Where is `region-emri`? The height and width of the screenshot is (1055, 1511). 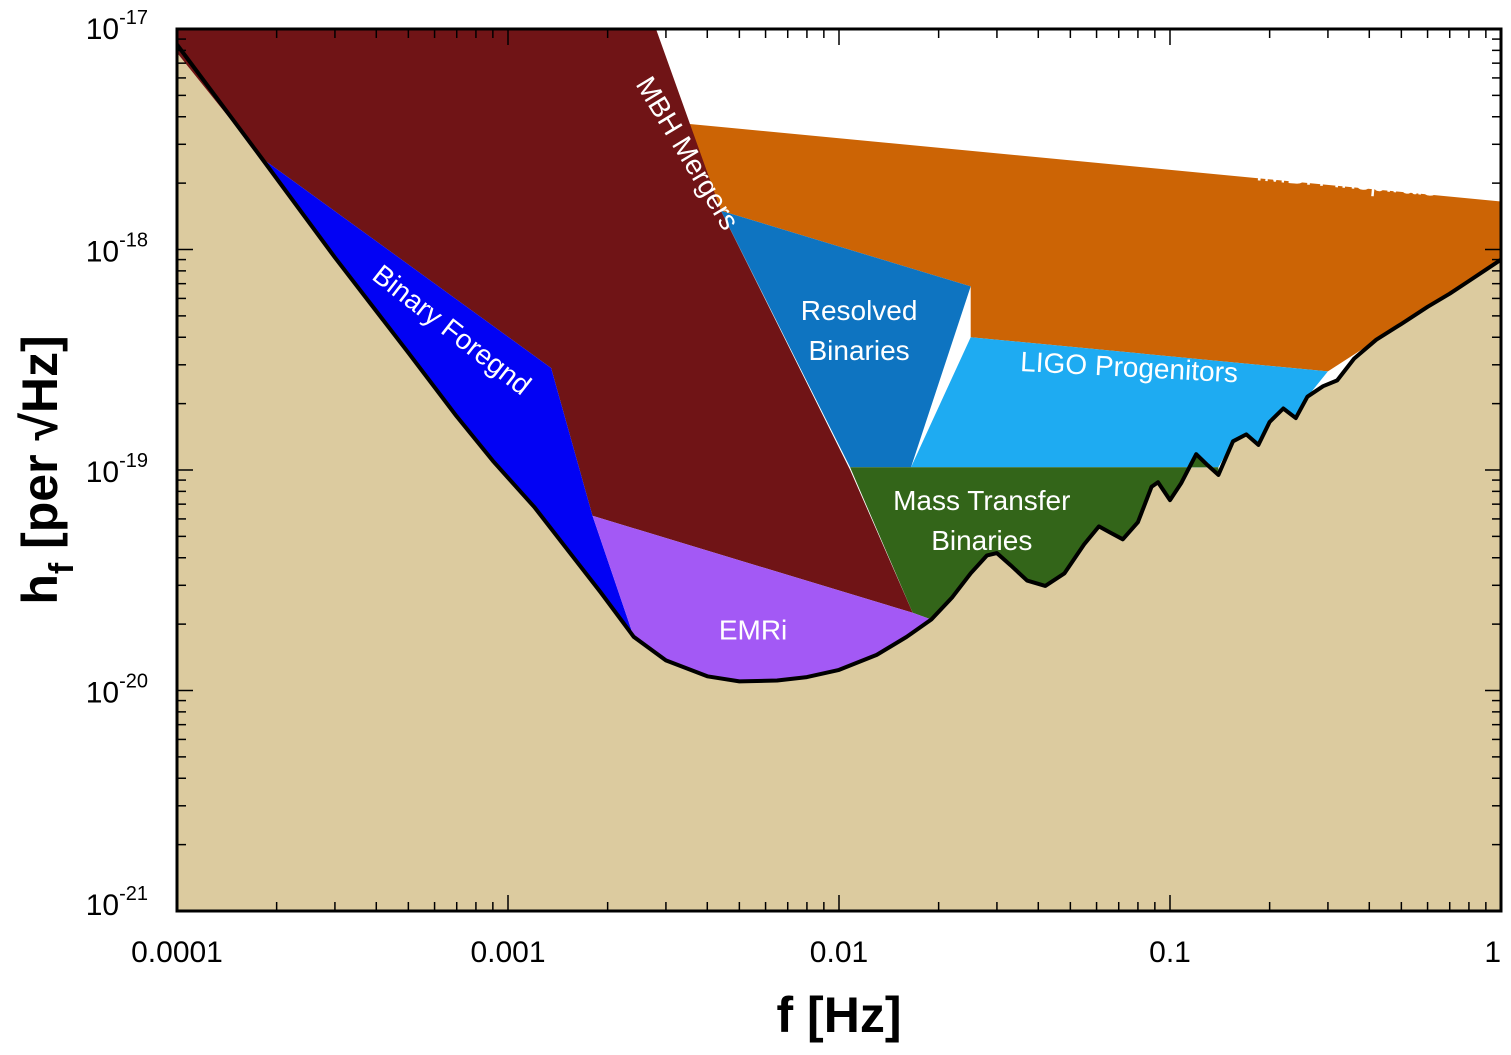 region-emri is located at coordinates (762, 598).